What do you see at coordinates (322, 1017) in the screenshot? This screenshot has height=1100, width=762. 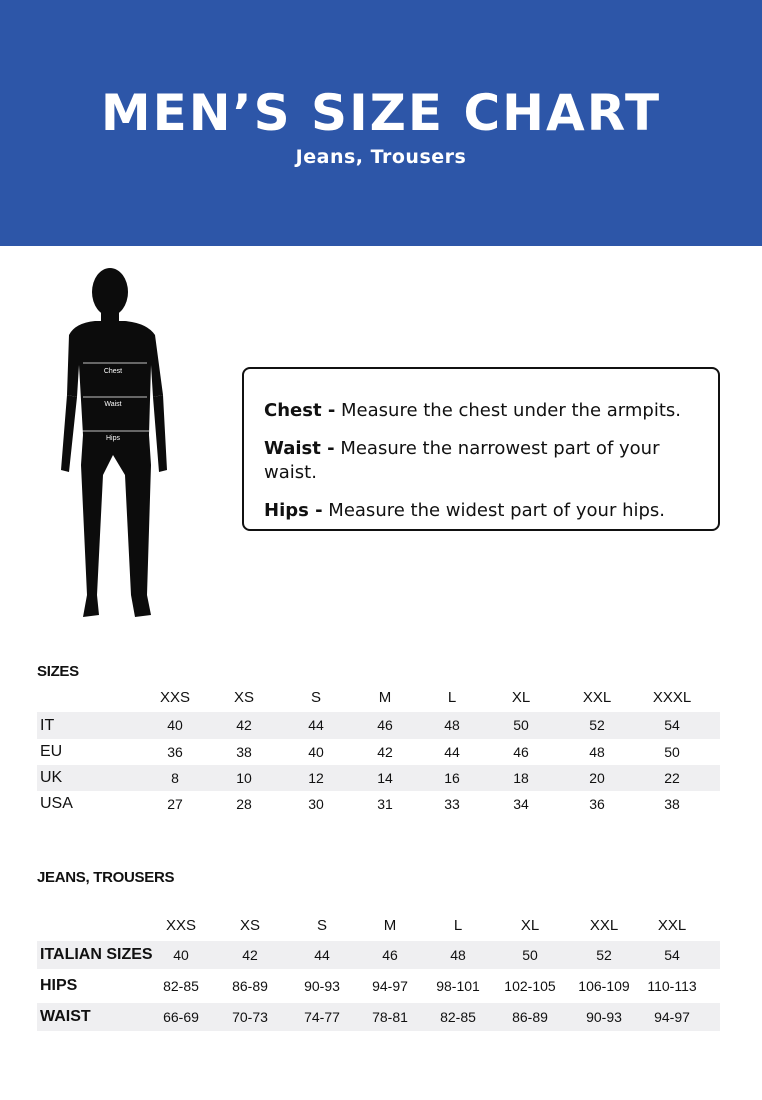 I see `table-cell: 74-77` at bounding box center [322, 1017].